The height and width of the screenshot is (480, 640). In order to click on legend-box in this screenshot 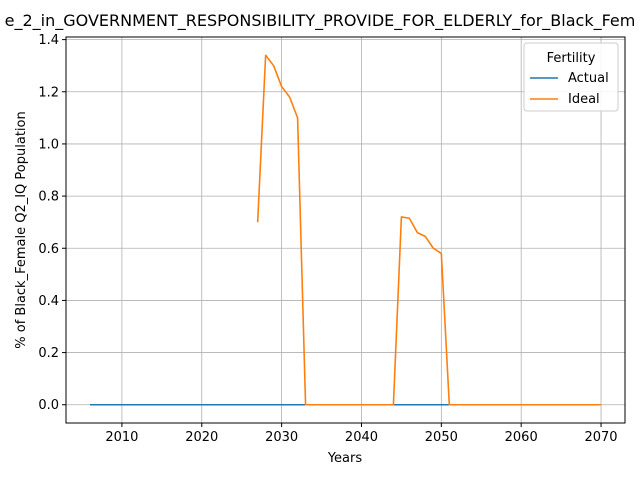, I will do `click(571, 77)`.